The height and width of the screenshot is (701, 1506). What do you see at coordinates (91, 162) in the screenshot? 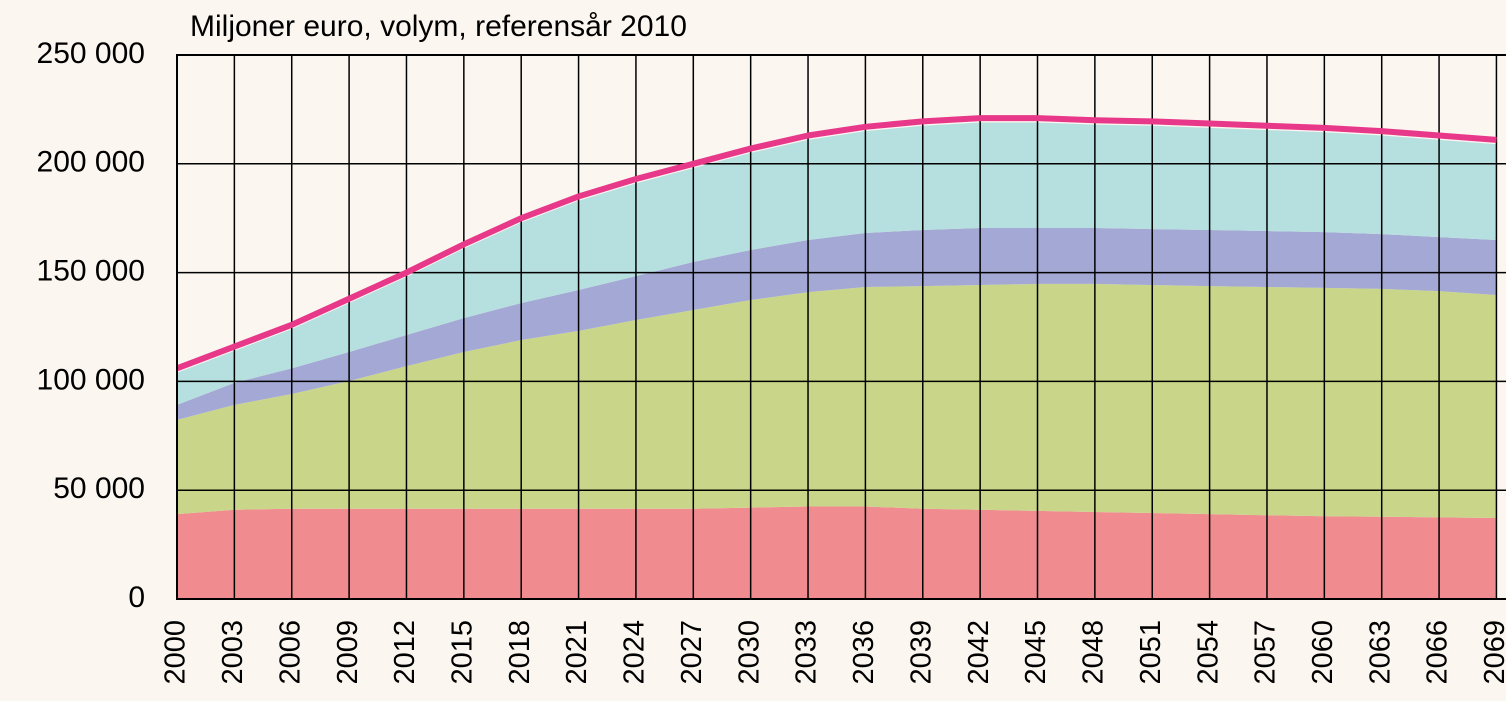
I see `y-tick-label: 200 000` at bounding box center [91, 162].